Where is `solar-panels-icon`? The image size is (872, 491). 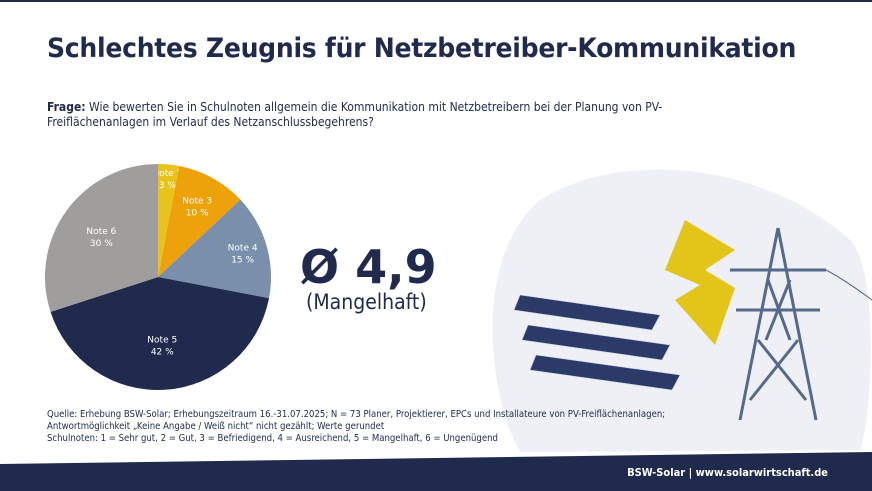
solar-panels-icon is located at coordinates (597, 342).